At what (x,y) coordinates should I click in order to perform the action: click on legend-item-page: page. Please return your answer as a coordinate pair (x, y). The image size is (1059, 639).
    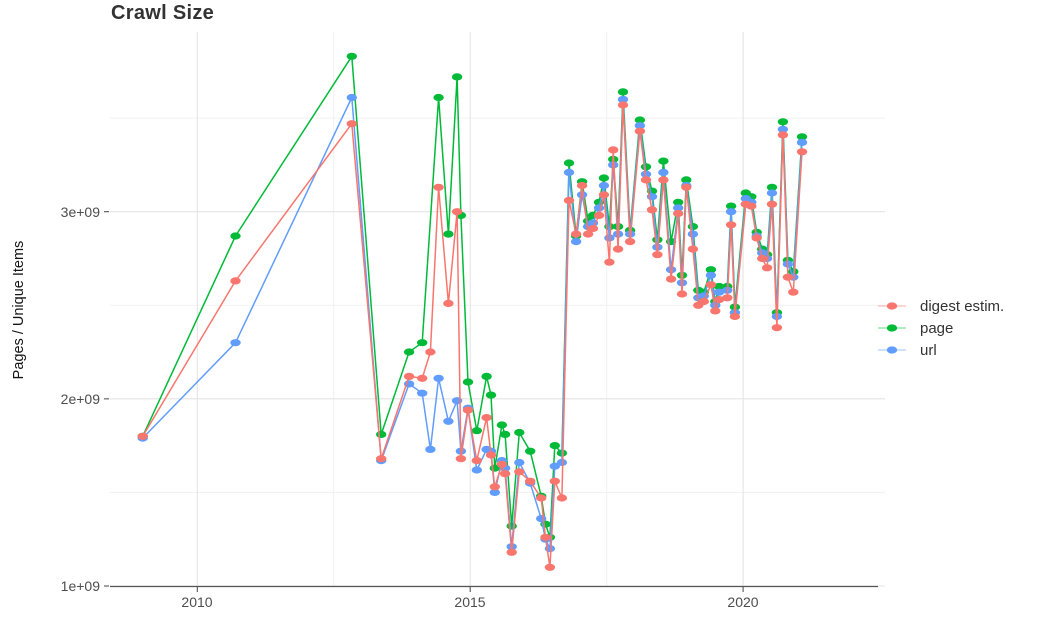
    Looking at the image, I should click on (940, 328).